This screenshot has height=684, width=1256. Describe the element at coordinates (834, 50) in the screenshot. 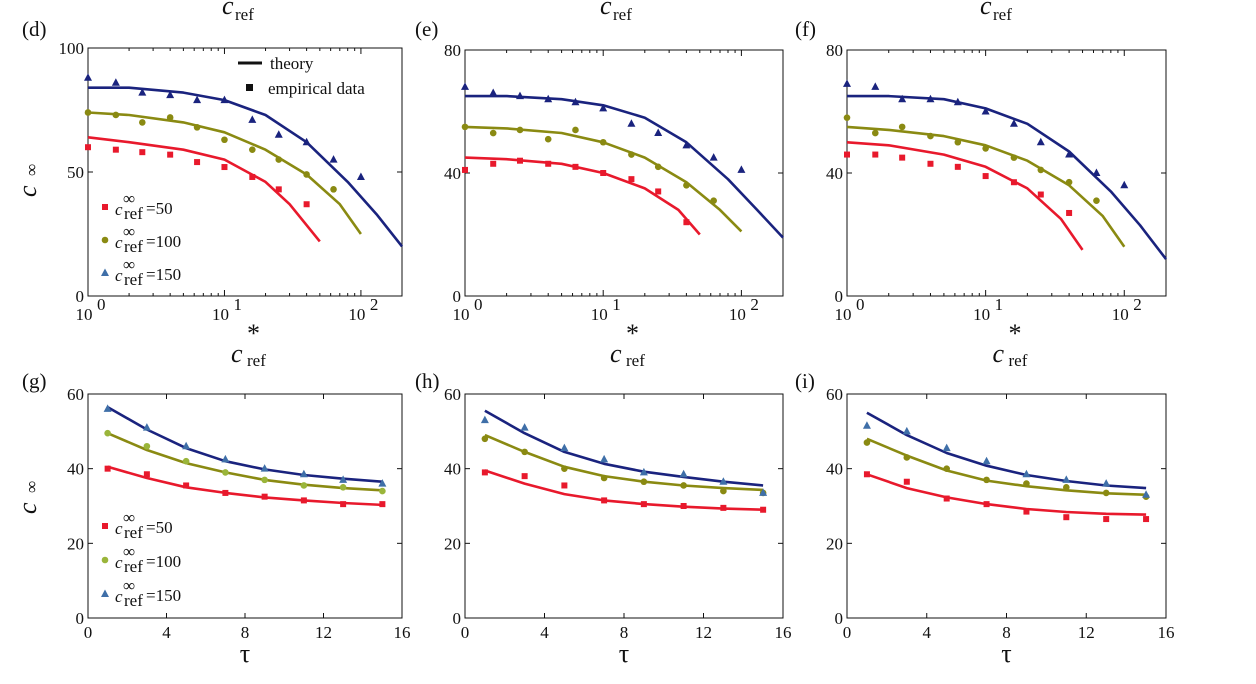

I see `y-tick-label: 80` at that location.